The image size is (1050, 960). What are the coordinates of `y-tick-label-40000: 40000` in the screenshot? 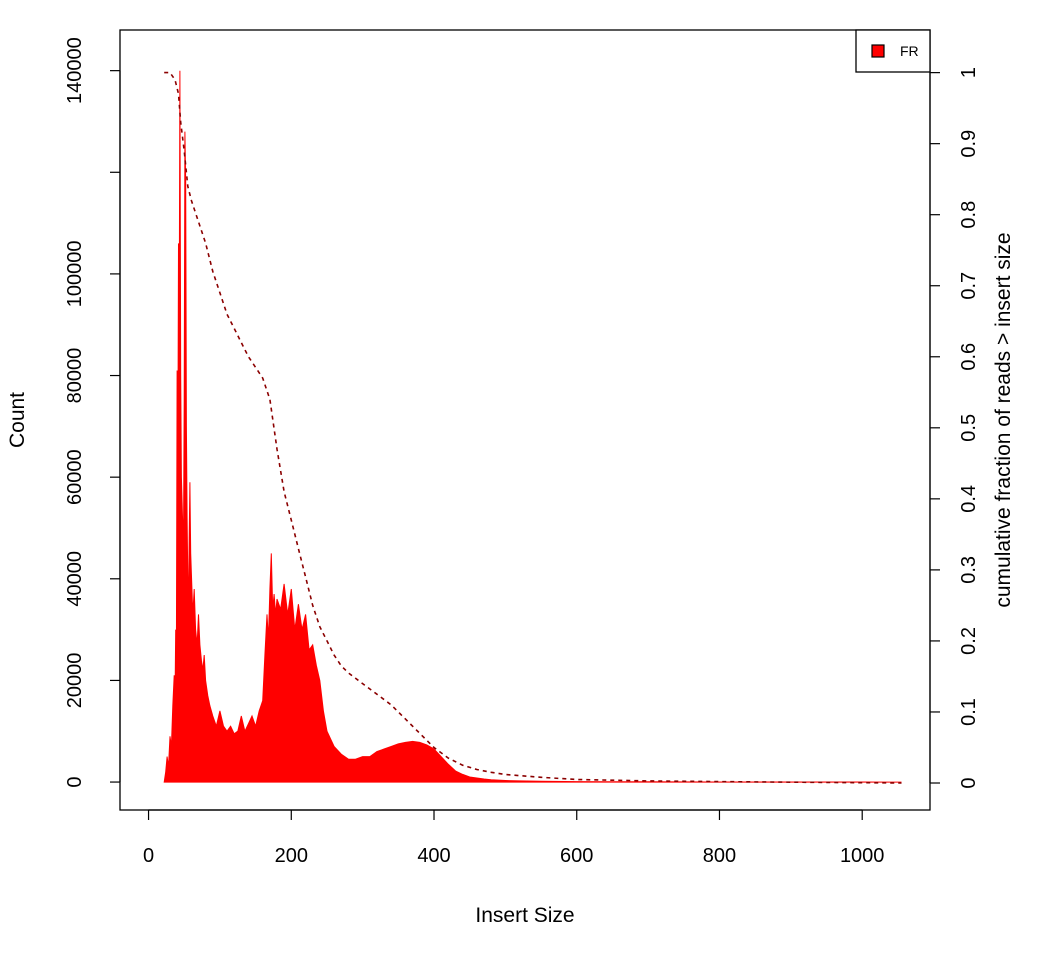 It's located at (75, 579).